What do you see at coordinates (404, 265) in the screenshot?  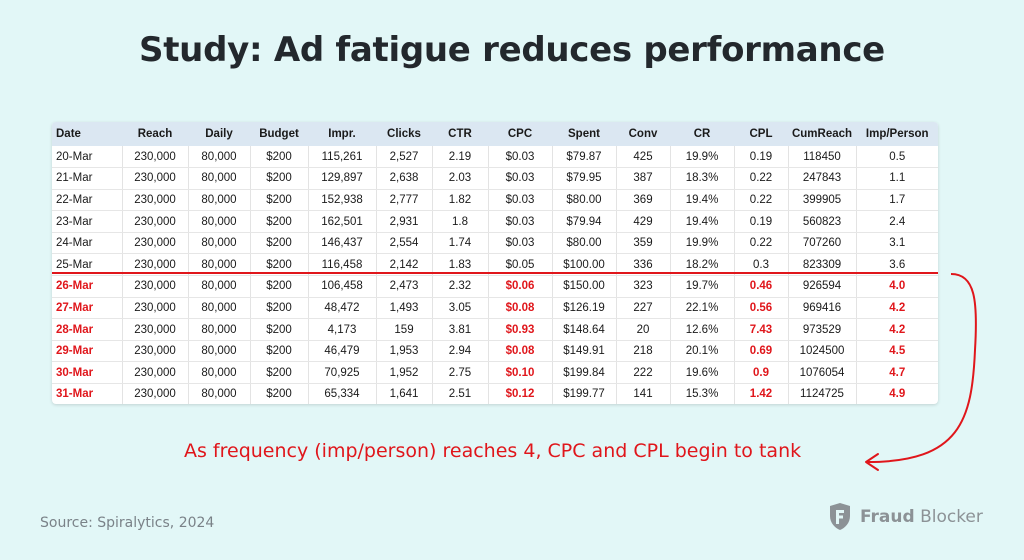 I see `table-cell: 2,142` at bounding box center [404, 265].